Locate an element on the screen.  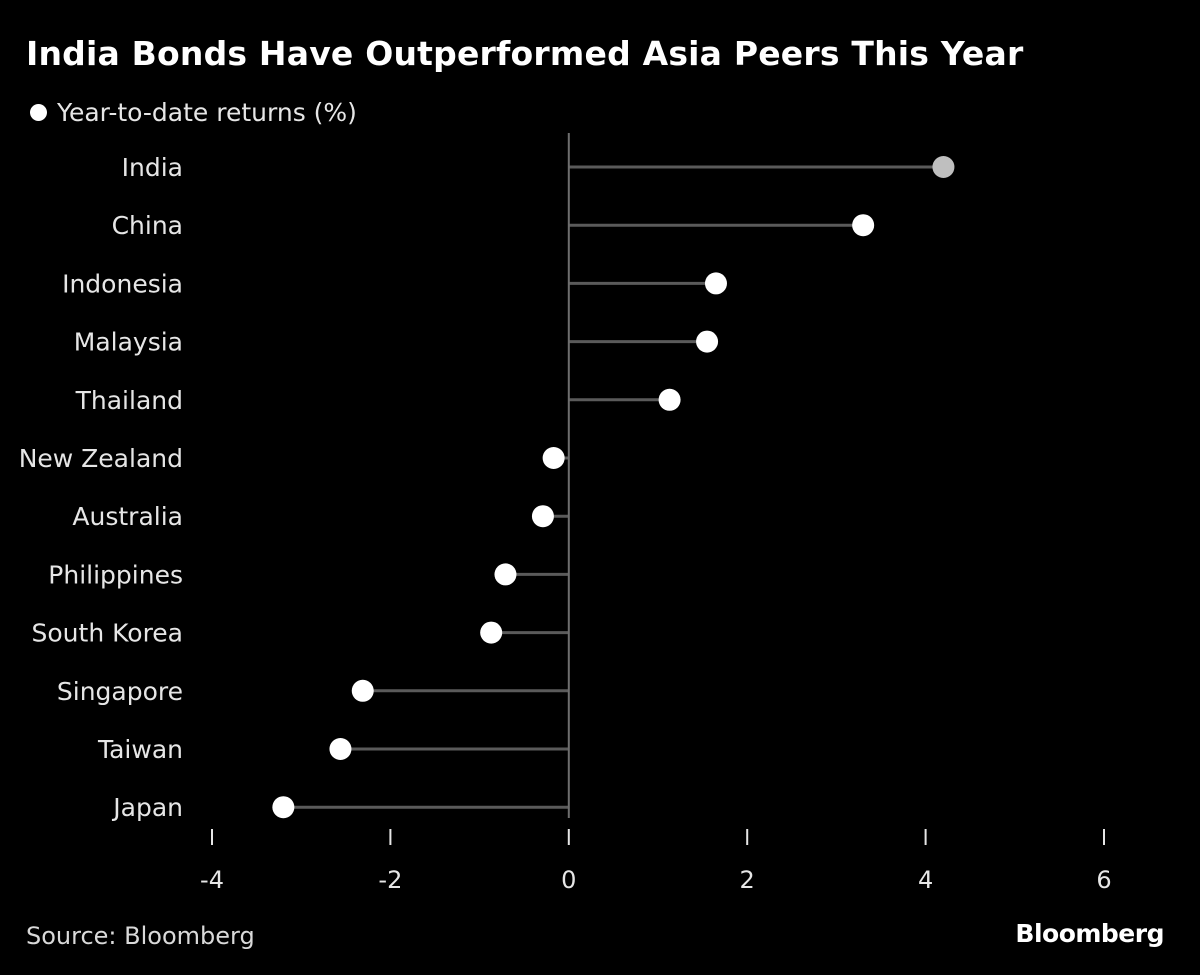
dot-taiwan is located at coordinates (340, 749).